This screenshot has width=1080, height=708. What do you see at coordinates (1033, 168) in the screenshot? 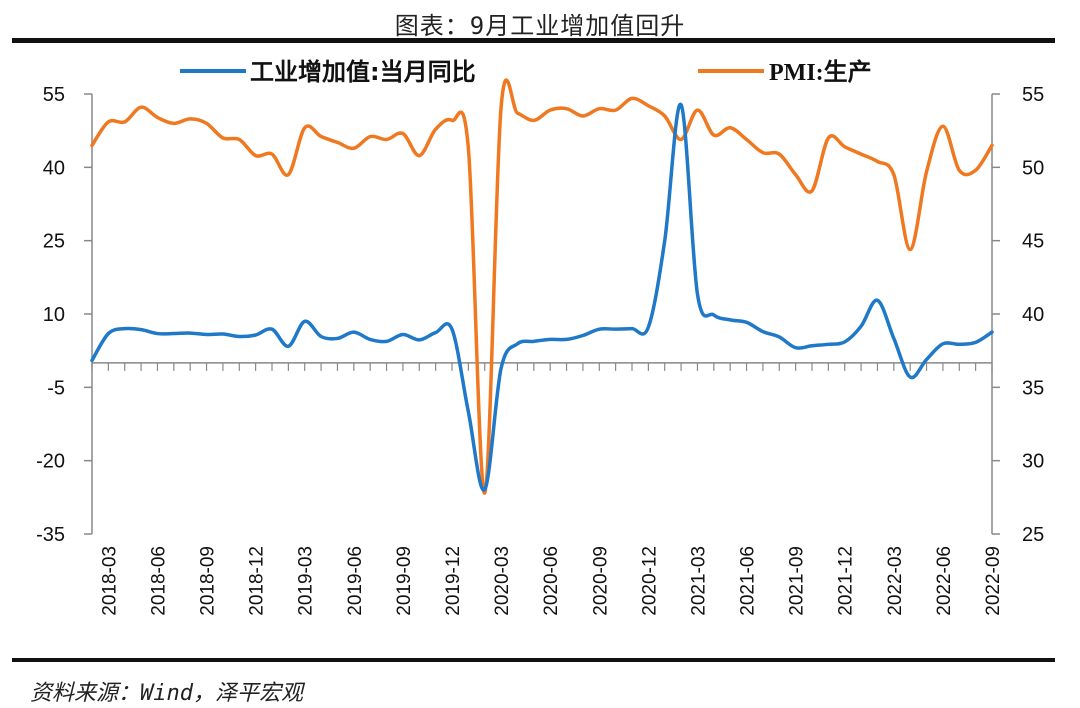
I see `right-y-tick-label: 50` at bounding box center [1033, 168].